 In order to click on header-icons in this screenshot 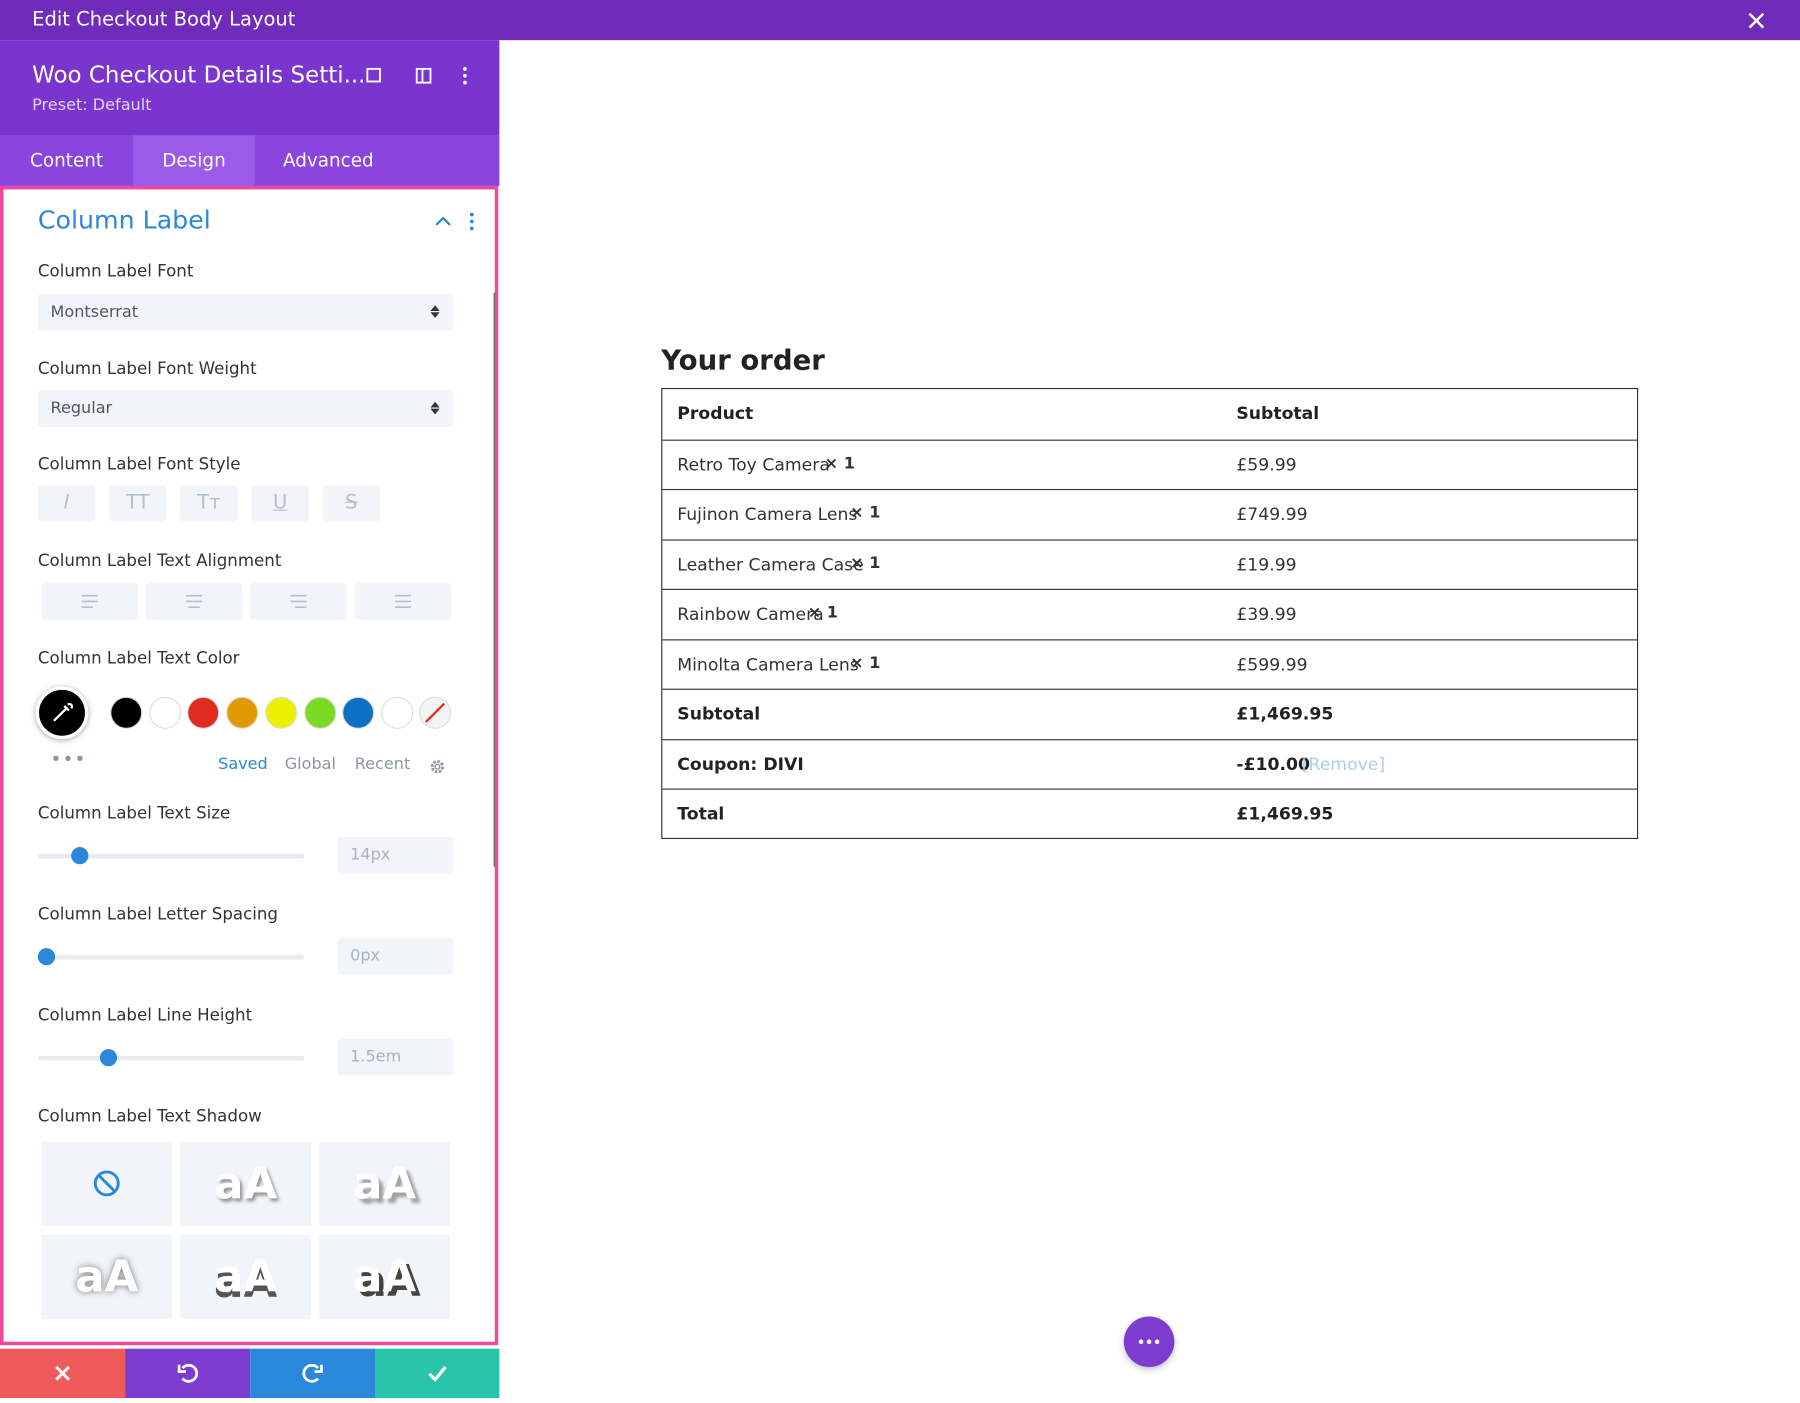, I will do `click(422, 75)`.